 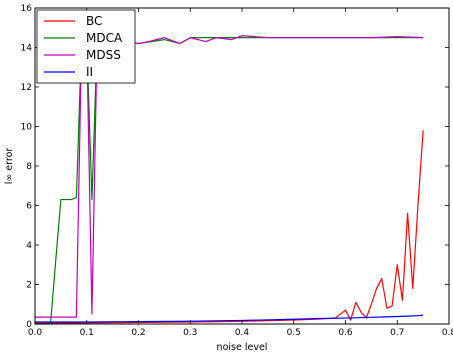 I want to click on y-tick-label: 4, so click(x=29, y=246).